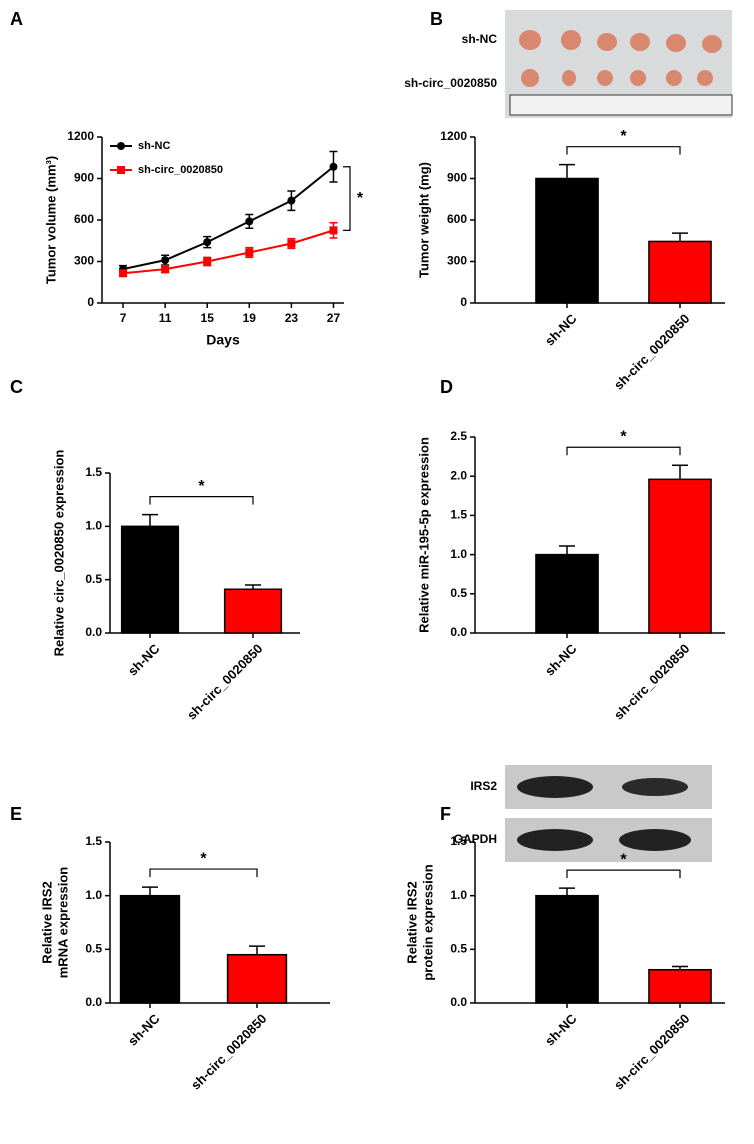 This screenshot has width=754, height=1144. Describe the element at coordinates (80, 136) in the screenshot. I see `y-tick-label: 1200` at that location.